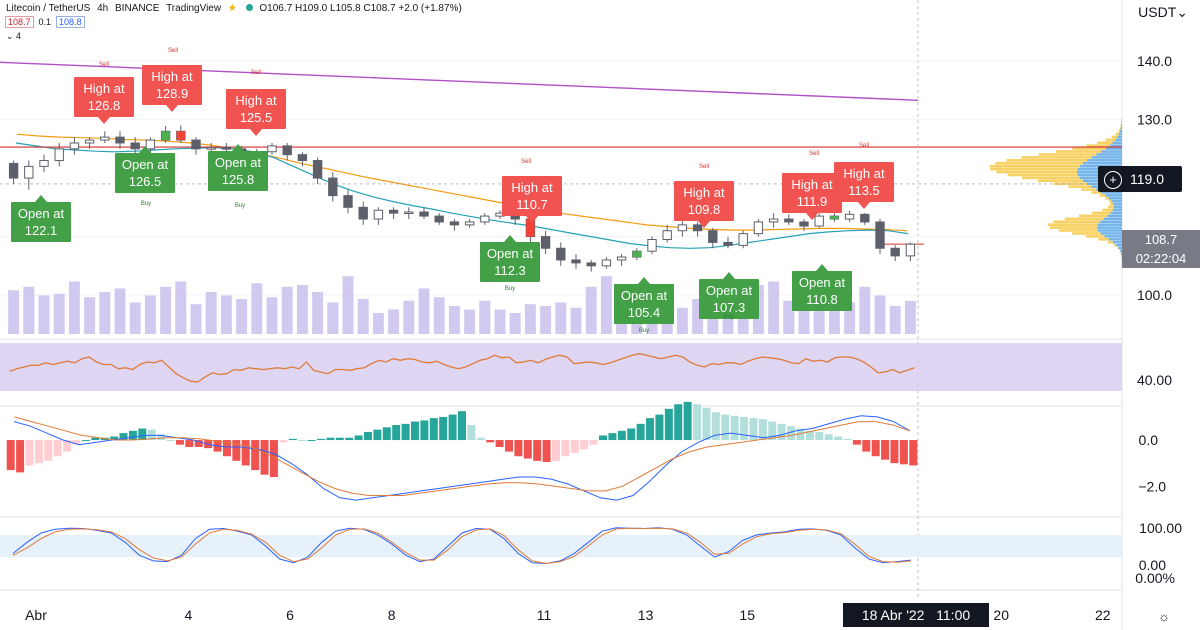 This screenshot has width=1200, height=630. I want to click on time-tick-label: 15, so click(747, 615).